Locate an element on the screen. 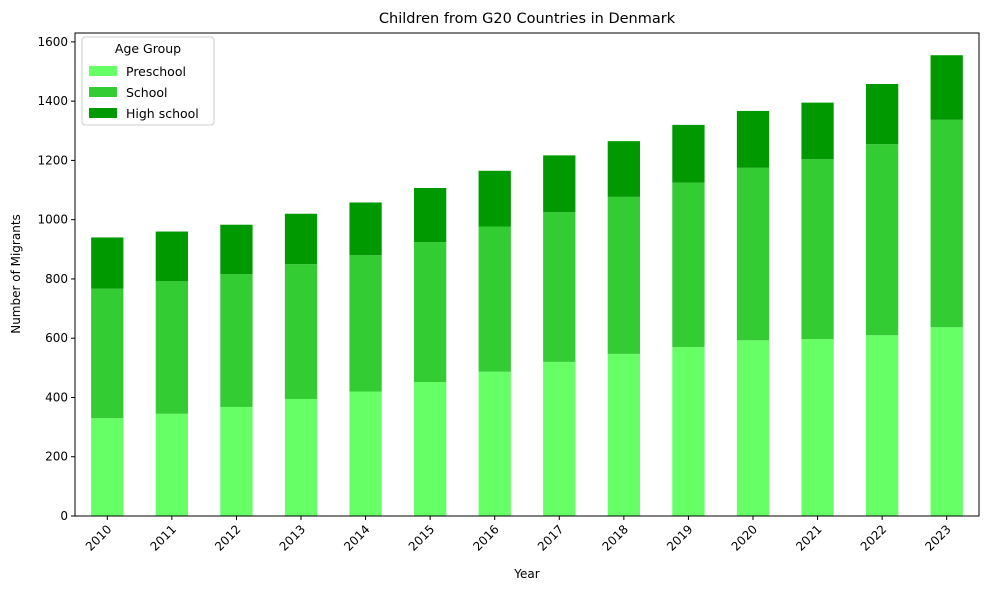 This screenshot has width=989, height=590. bar-2010-preschool is located at coordinates (107, 467).